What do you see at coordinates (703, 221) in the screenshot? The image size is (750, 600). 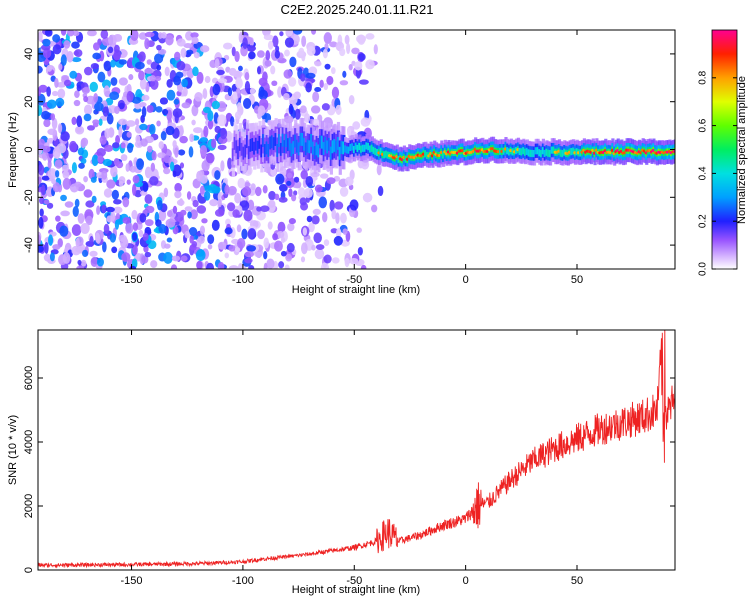 I see `colorbar-tick-label: 0.2` at bounding box center [703, 221].